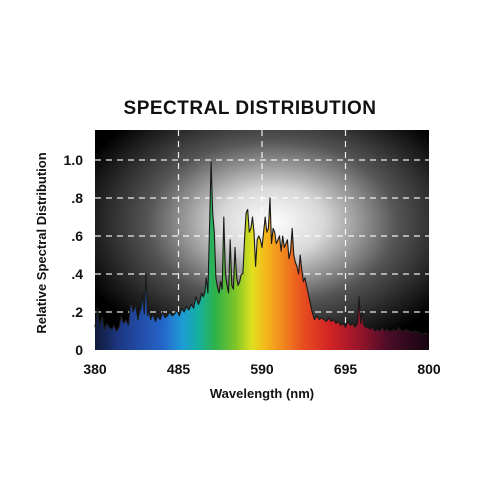 This screenshot has height=500, width=500. I want to click on x-tick-label: 380, so click(95, 369).